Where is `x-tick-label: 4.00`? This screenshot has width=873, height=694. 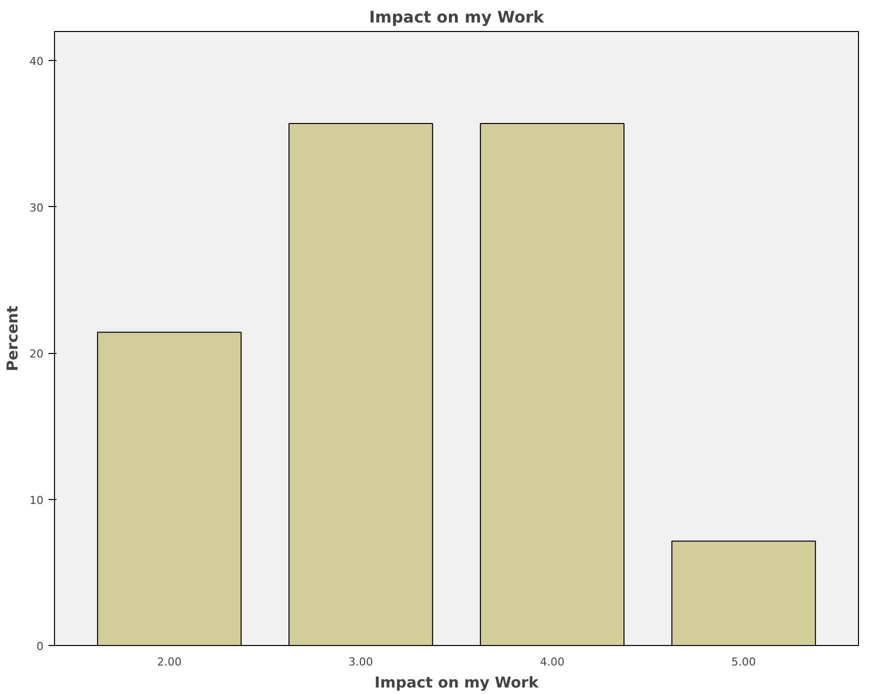 x-tick-label: 4.00 is located at coordinates (552, 662).